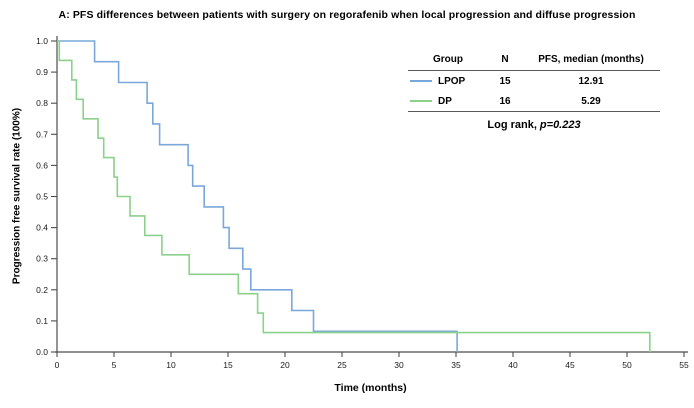 The width and height of the screenshot is (694, 408). Describe the element at coordinates (42, 321) in the screenshot. I see `y-tick-label: 0.1` at that location.